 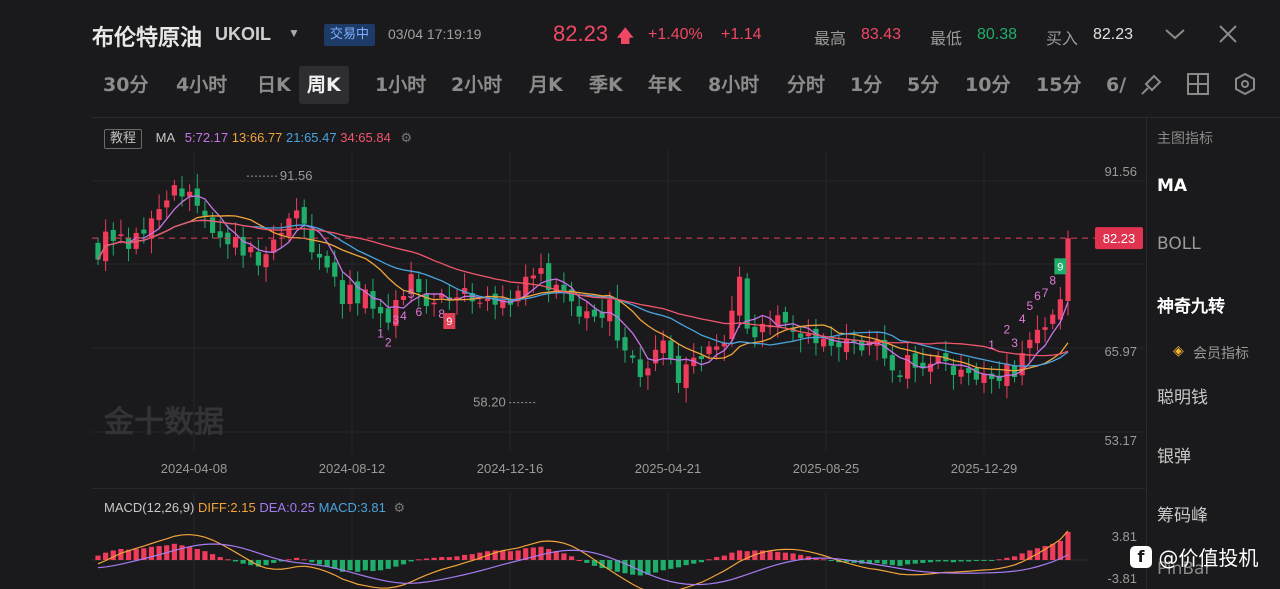 I want to click on draw-tool-icon, so click(x=1151, y=87).